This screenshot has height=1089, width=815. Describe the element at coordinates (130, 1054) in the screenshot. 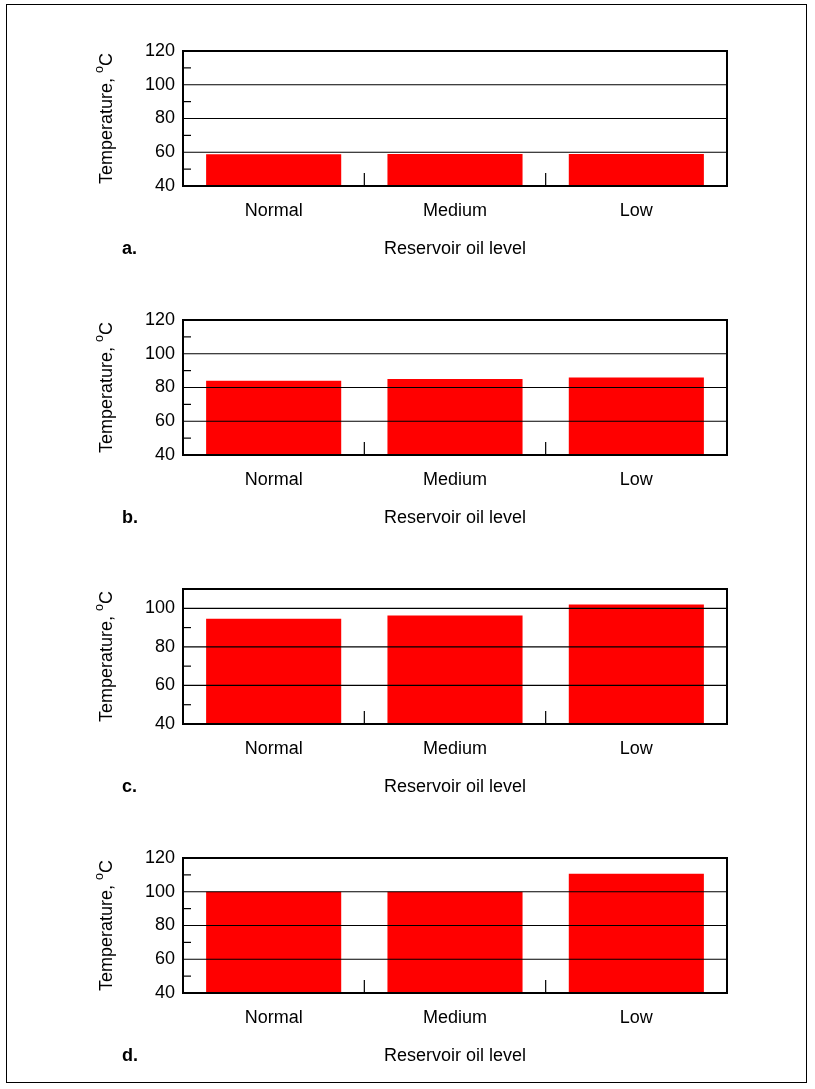

I see `text: d.` at that location.